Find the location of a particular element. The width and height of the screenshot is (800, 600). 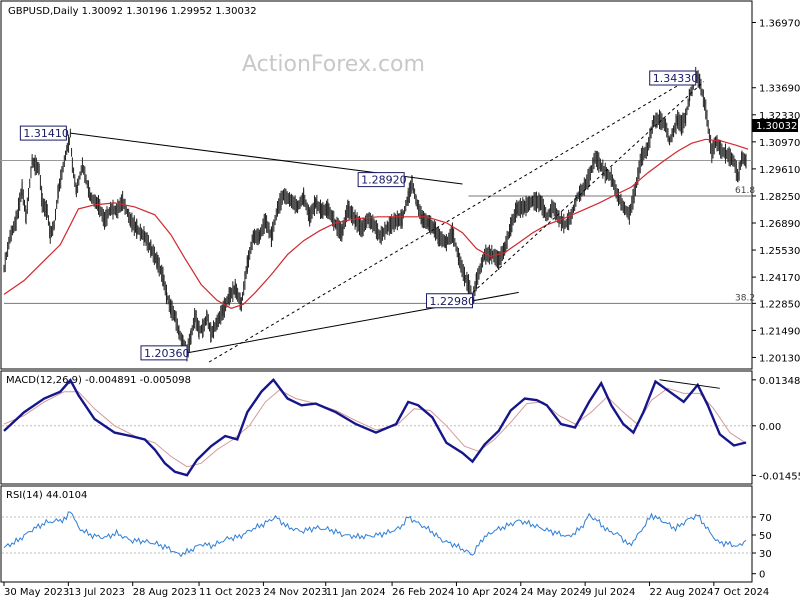

x-tick-label: 11 Oct 2023 is located at coordinates (230, 592).